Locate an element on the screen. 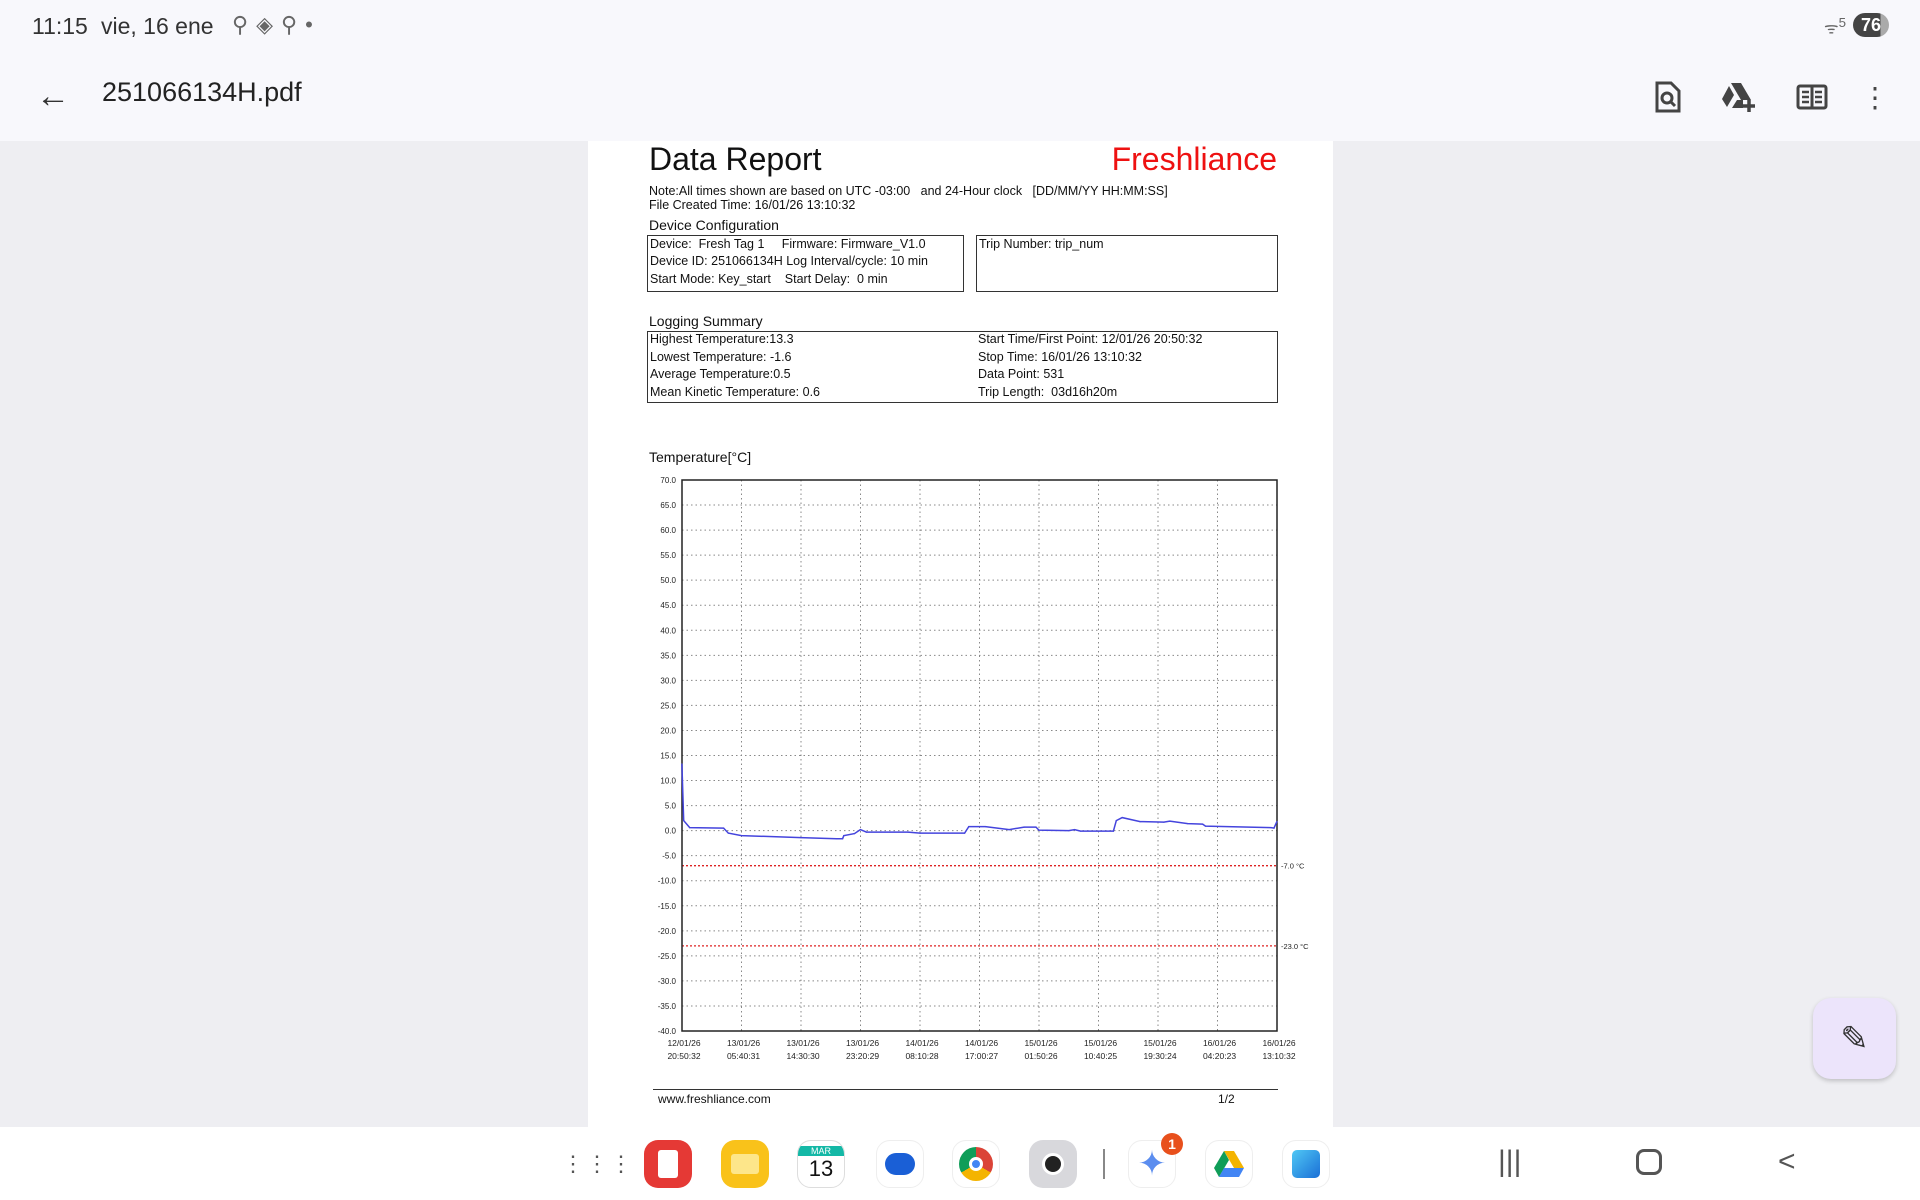 This screenshot has width=1920, height=1200. x-tick-label: 20:50:32 is located at coordinates (683, 1056).